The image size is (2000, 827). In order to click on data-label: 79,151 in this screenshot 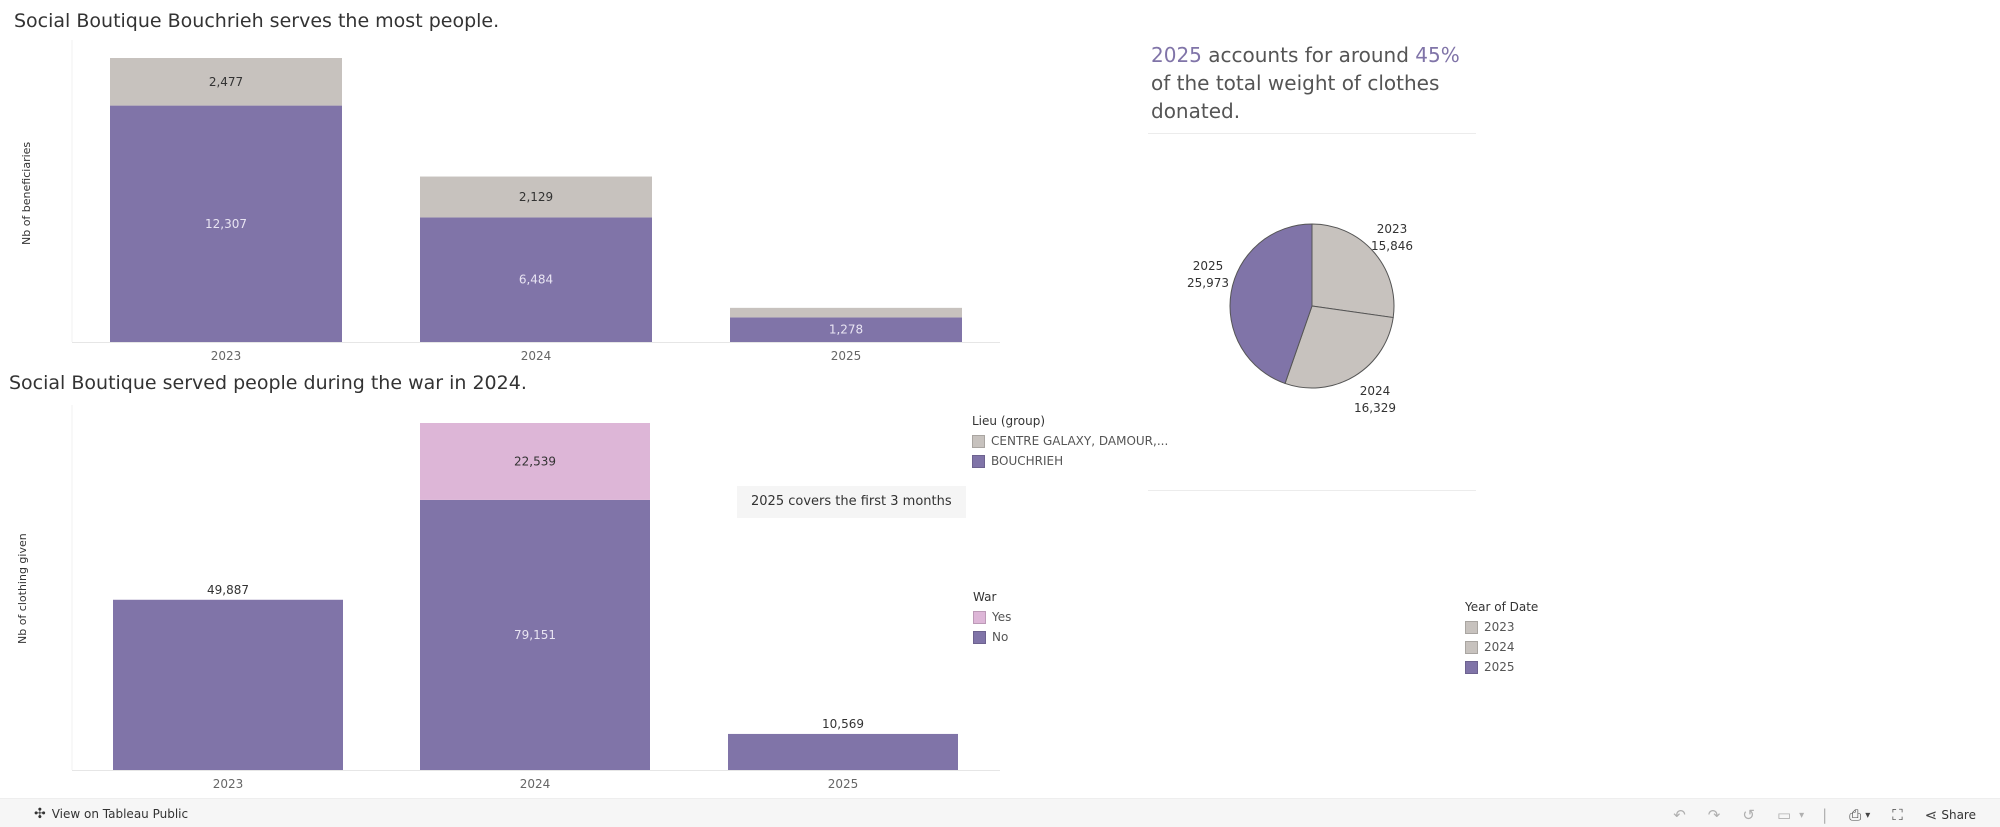, I will do `click(535, 635)`.